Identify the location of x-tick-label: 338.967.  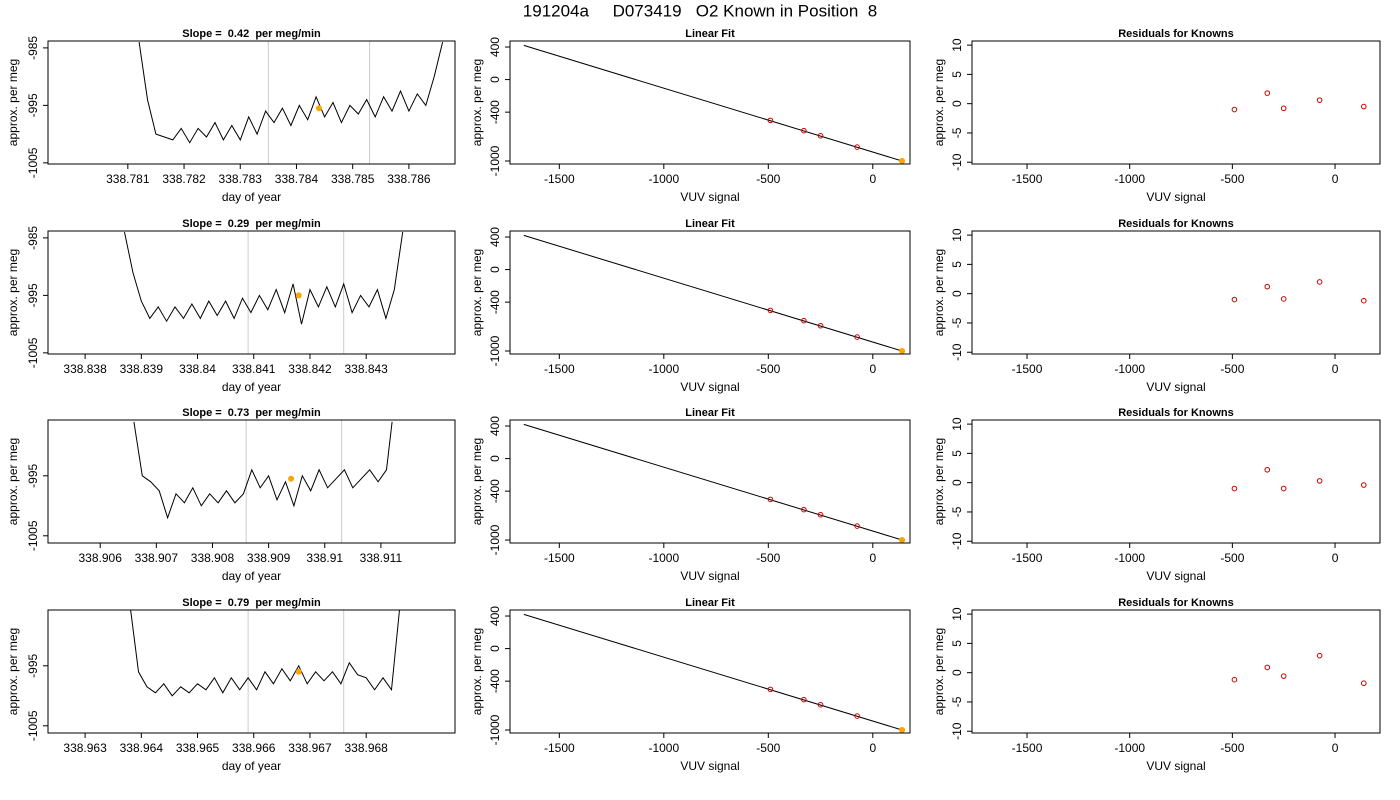
(310, 748).